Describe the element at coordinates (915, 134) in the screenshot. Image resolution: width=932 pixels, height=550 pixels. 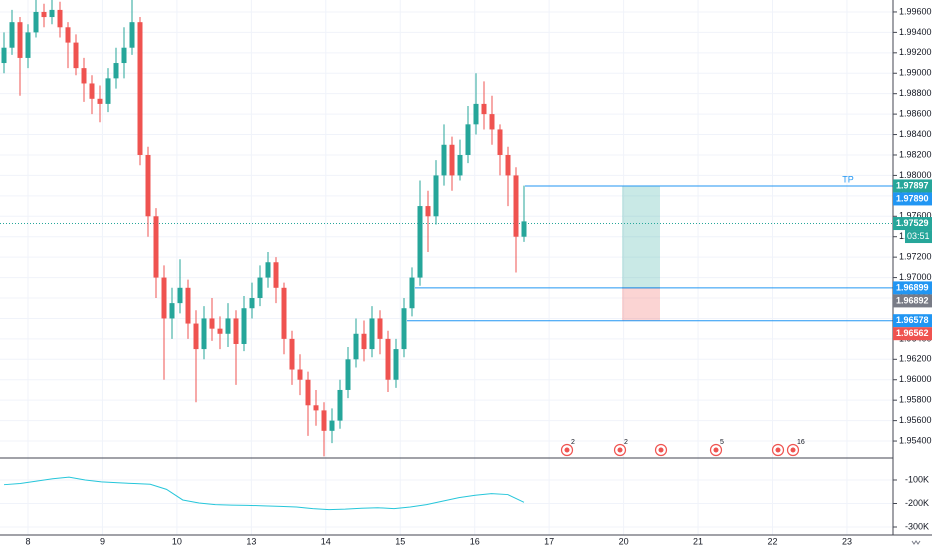
I see `y-tick-label: 1.98400` at that location.